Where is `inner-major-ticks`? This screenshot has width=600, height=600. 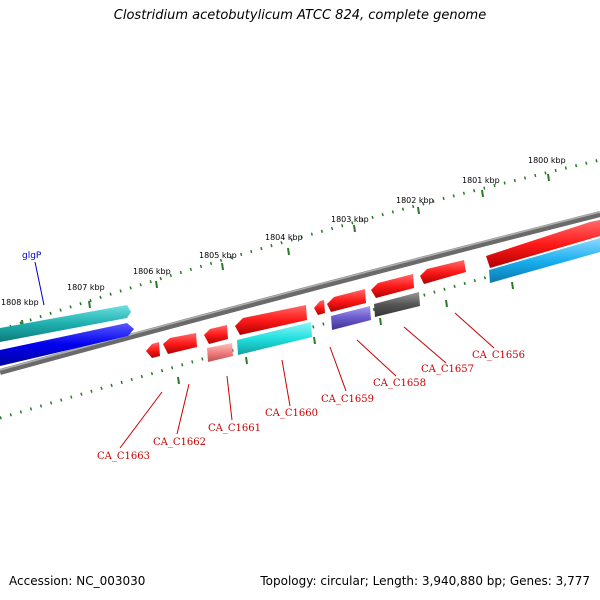 inner-major-ticks is located at coordinates (345, 333).